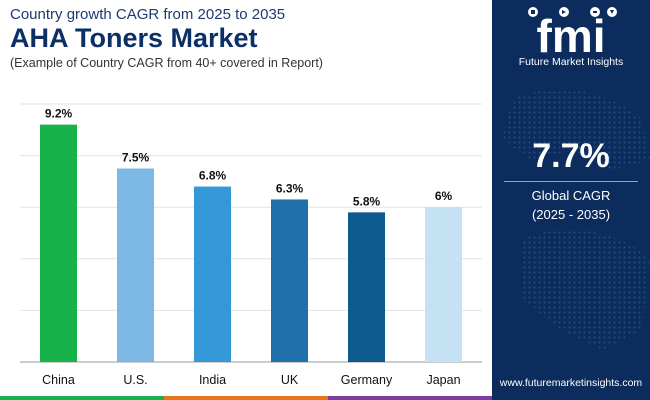 This screenshot has height=400, width=650. I want to click on fmi-logo: fmi, so click(571, 40).